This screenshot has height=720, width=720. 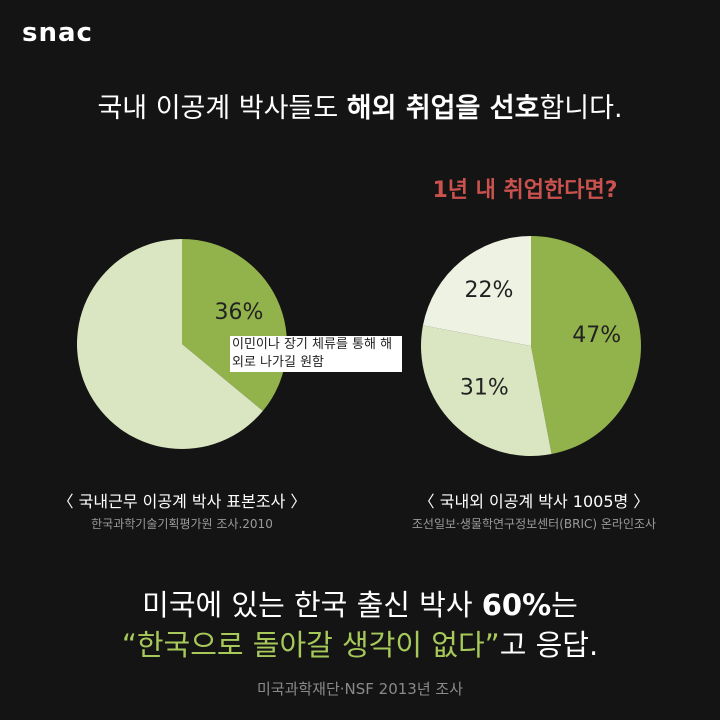 I want to click on conclusion-line: 미국에 있는 한국 출신 박사 60%는, so click(x=360, y=603).